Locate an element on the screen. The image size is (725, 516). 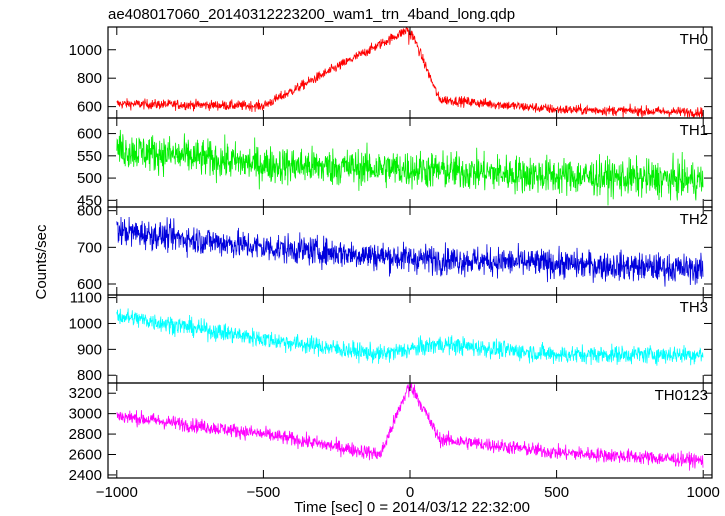
y-tick-label: 500 is located at coordinates (89, 178).